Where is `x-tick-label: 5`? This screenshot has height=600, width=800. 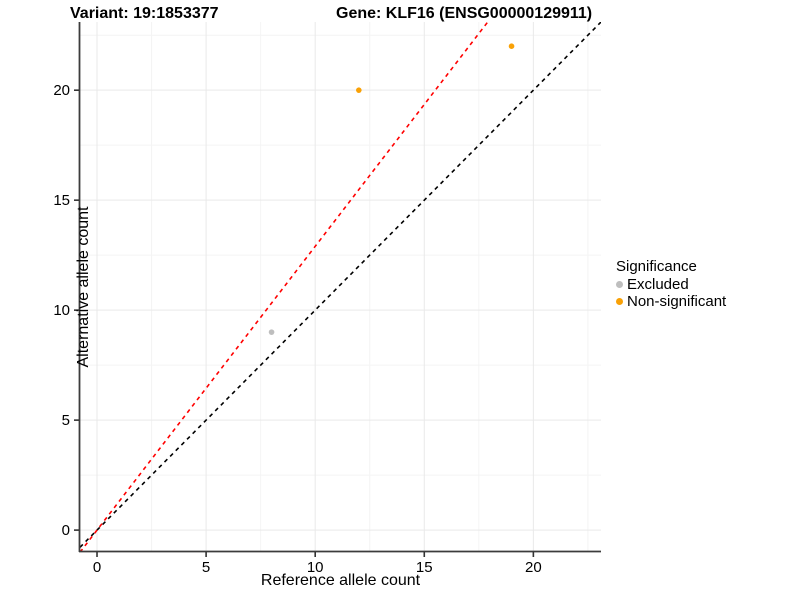 x-tick-label: 5 is located at coordinates (206, 567).